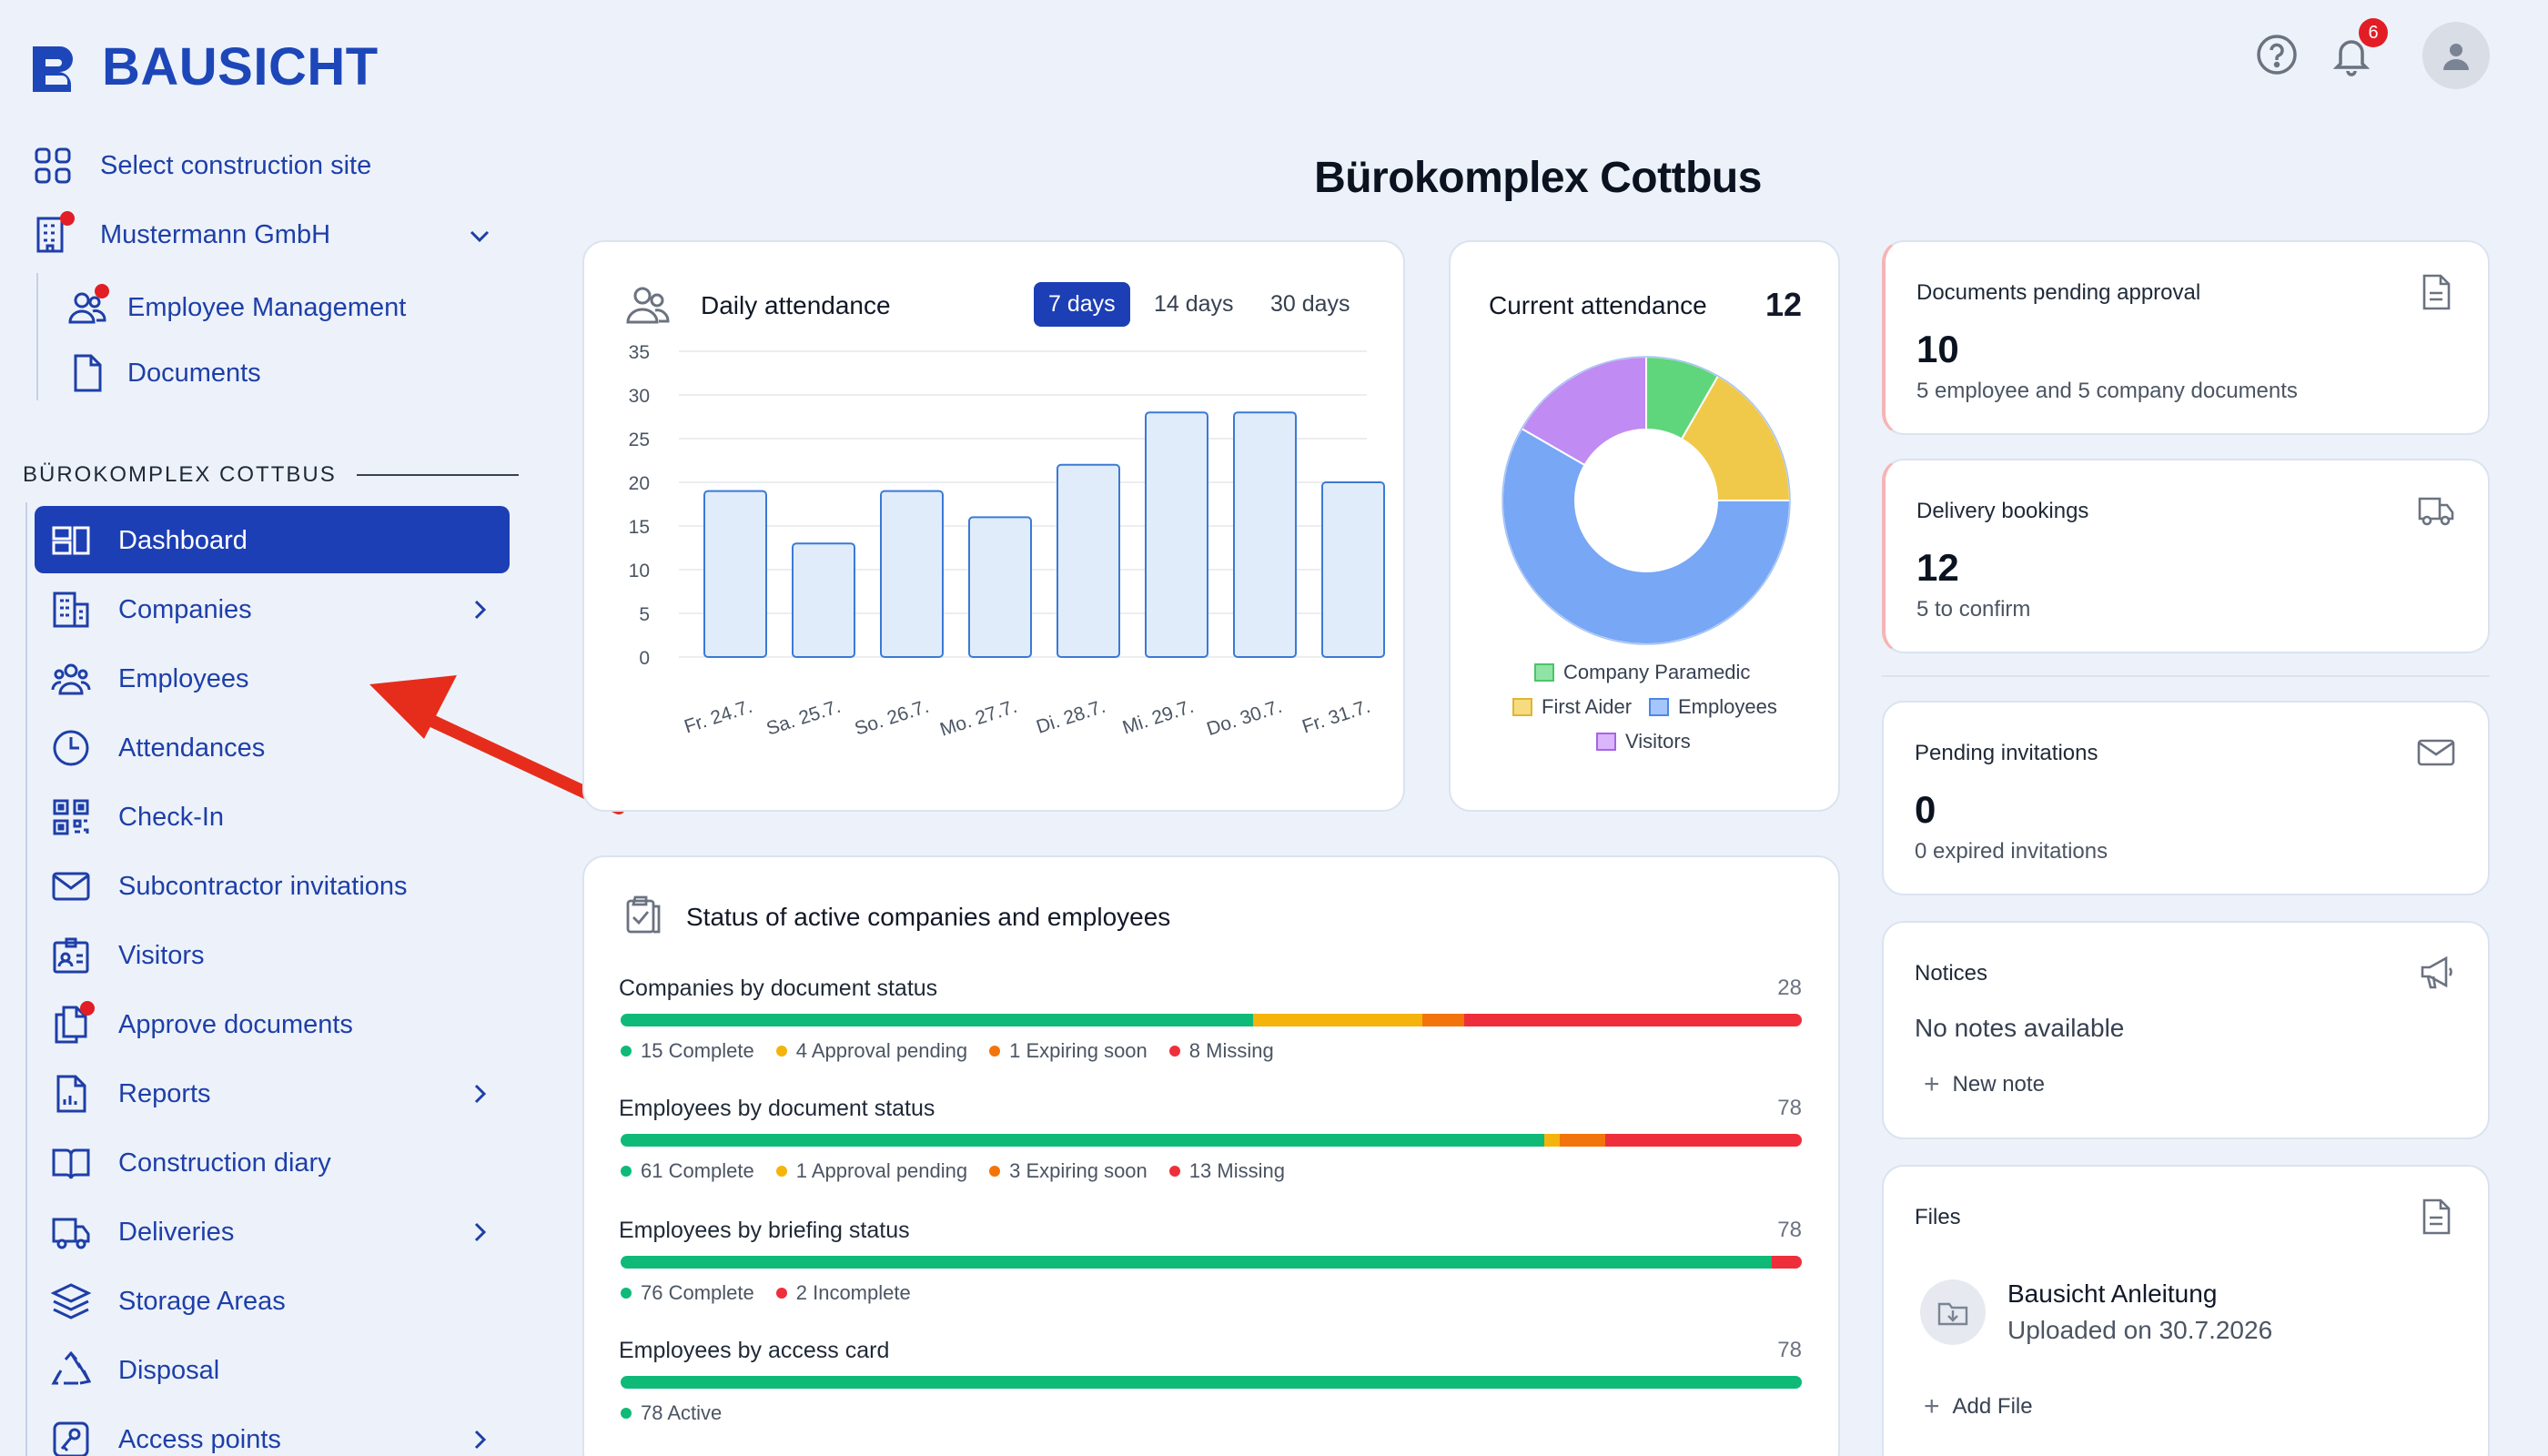  What do you see at coordinates (1938, 568) in the screenshot?
I see `kpi-value: 12` at bounding box center [1938, 568].